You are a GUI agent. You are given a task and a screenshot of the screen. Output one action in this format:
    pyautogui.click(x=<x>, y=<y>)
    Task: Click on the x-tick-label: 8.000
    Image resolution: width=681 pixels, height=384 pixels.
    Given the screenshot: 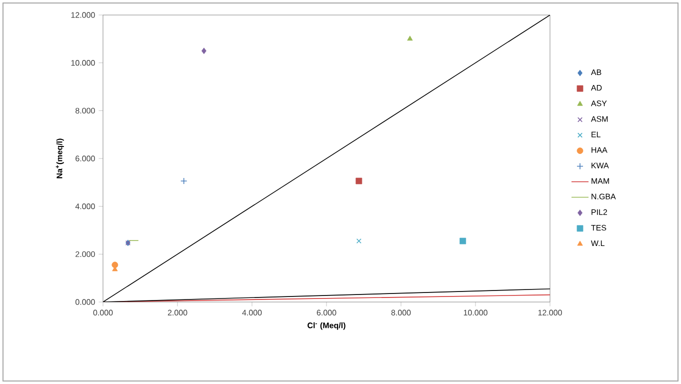 What is the action you would take?
    pyautogui.click(x=401, y=313)
    